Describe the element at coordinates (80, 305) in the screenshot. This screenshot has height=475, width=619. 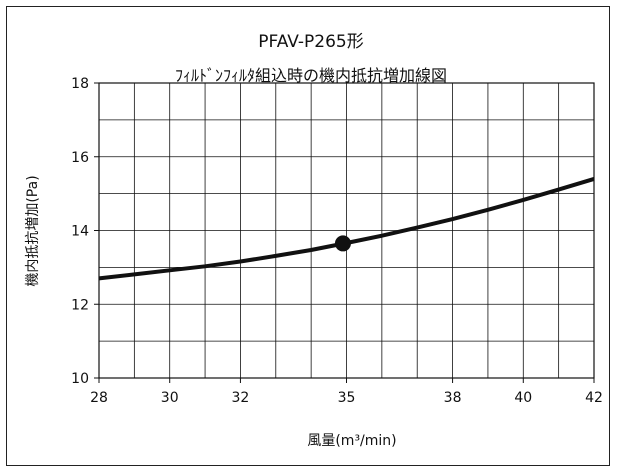
I see `y-tick-label: 12` at that location.